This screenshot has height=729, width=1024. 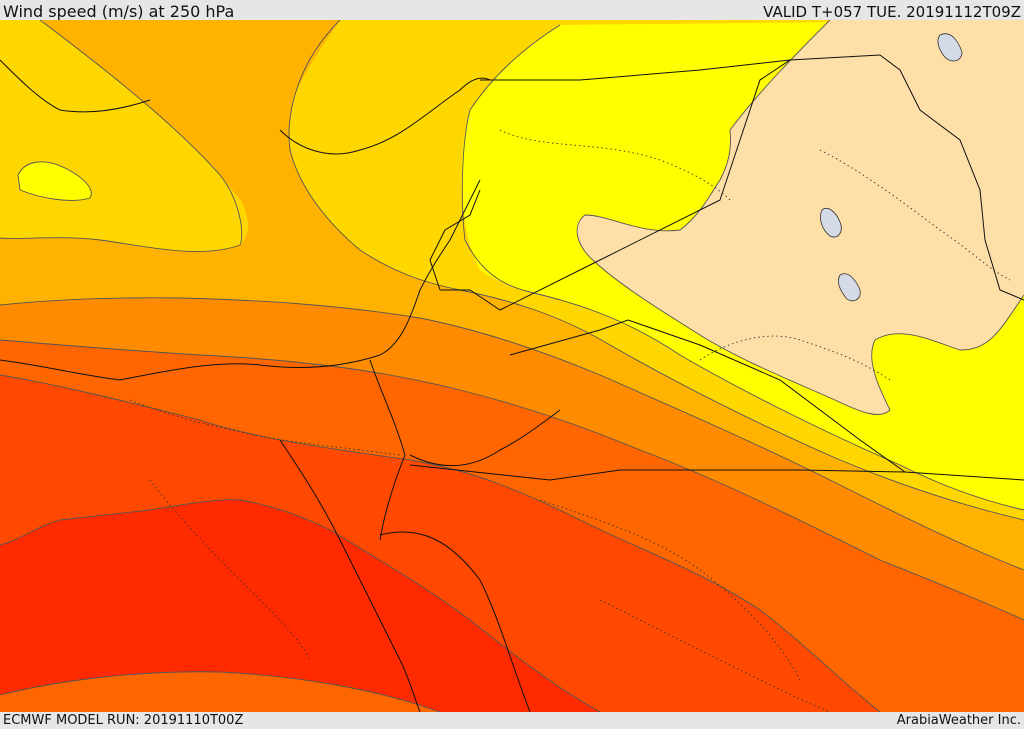 I want to click on model-run: ECMWF MODEL RUN: 20191110T00Z, so click(x=123, y=720).